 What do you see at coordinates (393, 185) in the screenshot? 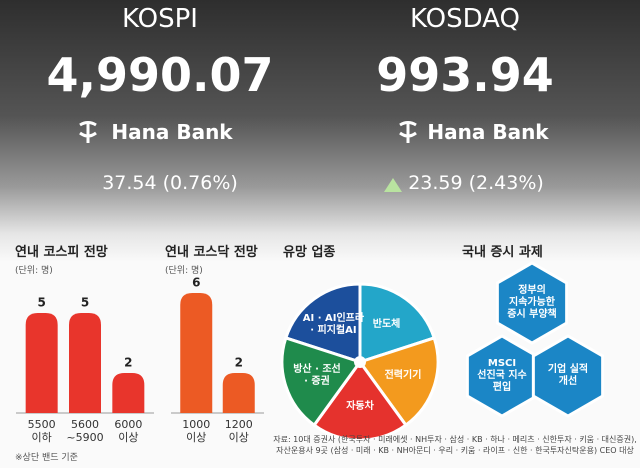
I see `up-arrow-icon` at bounding box center [393, 185].